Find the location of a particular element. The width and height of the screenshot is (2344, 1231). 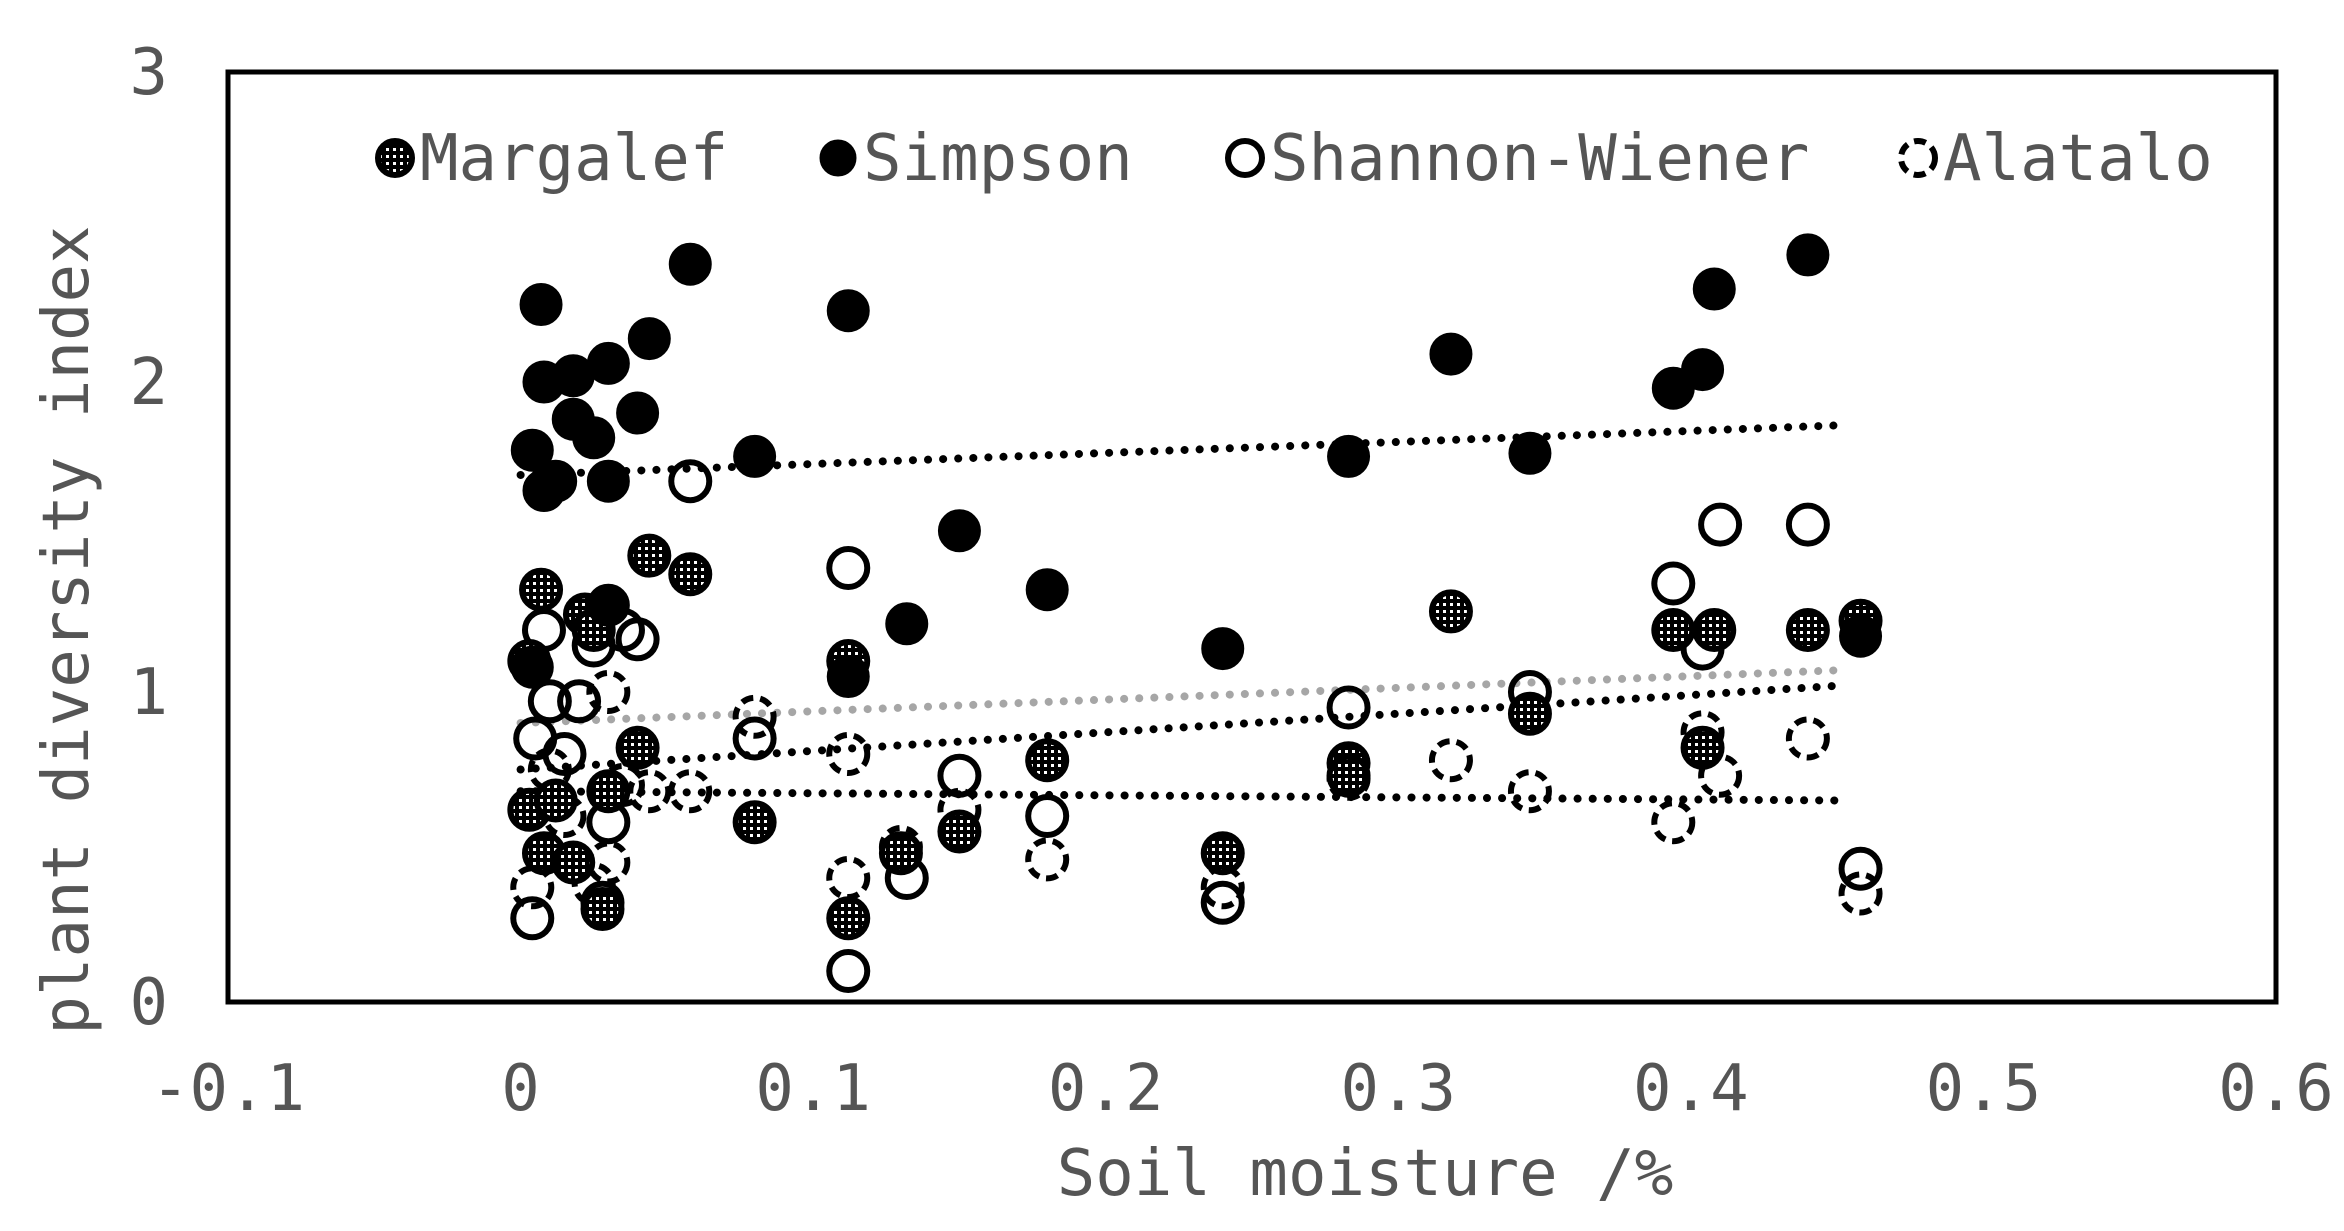

legend-label-simpson: Simpson is located at coordinates (998, 159).